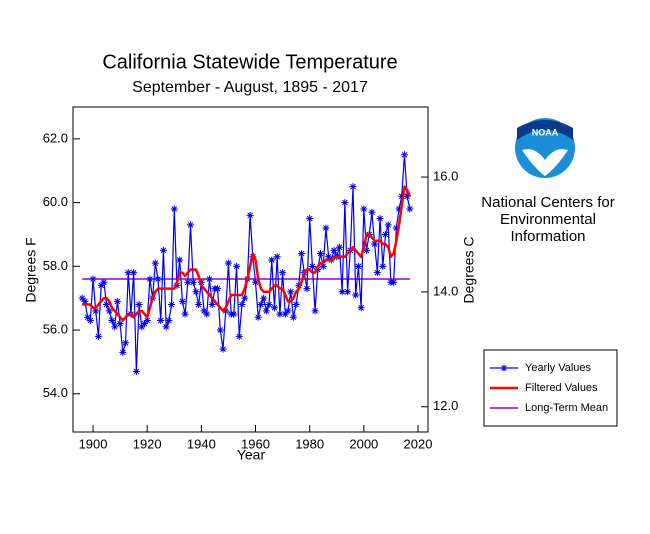  I want to click on logo-band, so click(545, 130).